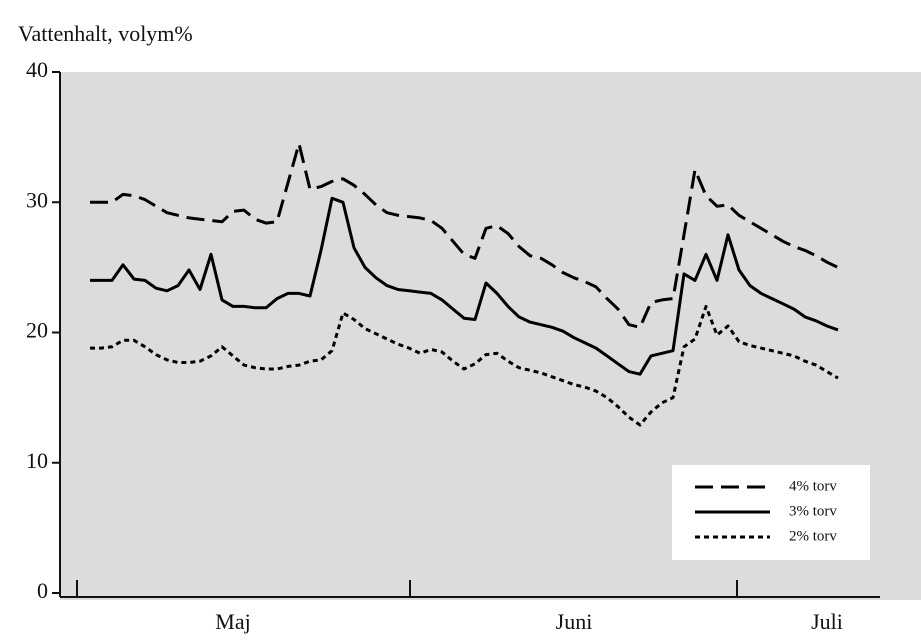 The image size is (921, 640). Describe the element at coordinates (827, 621) in the screenshot. I see `x-tick-label: Juli` at that location.